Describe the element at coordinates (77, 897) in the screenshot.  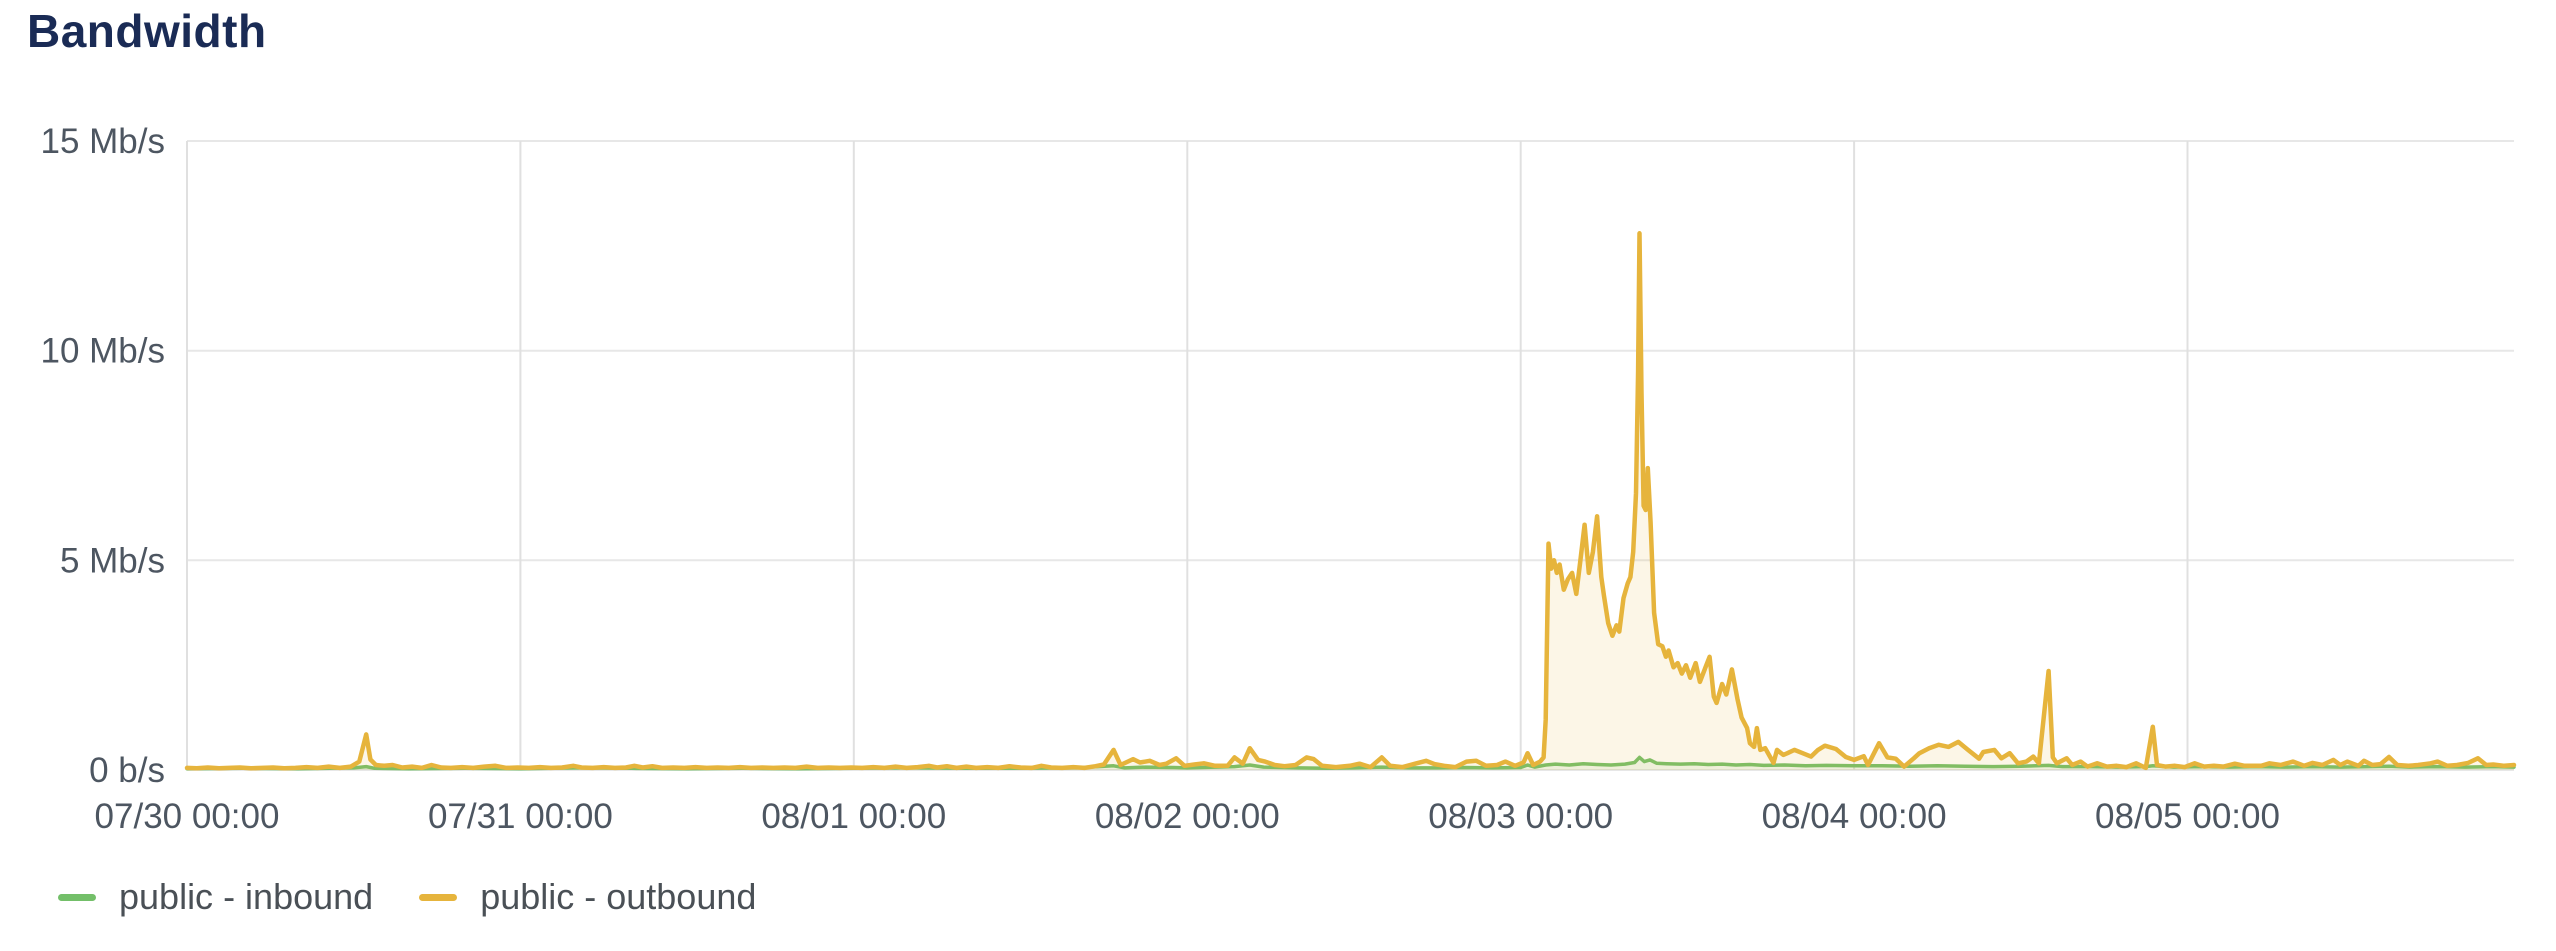
I see `inbound-series-color-dash-icon` at that location.